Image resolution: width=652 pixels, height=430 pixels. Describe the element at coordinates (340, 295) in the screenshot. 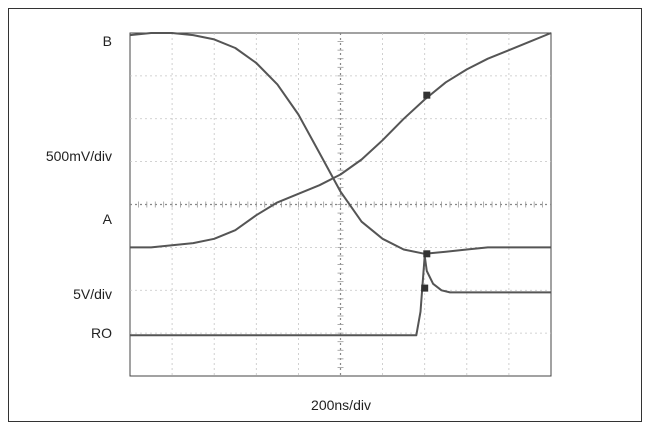

I see `trace-RO` at that location.